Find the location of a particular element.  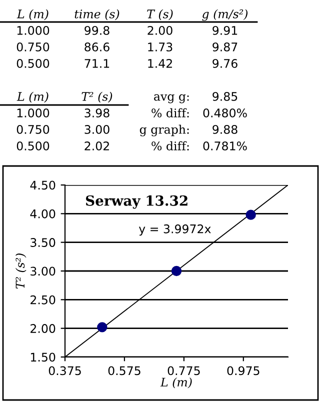

text: 86.6 is located at coordinates (97, 47).